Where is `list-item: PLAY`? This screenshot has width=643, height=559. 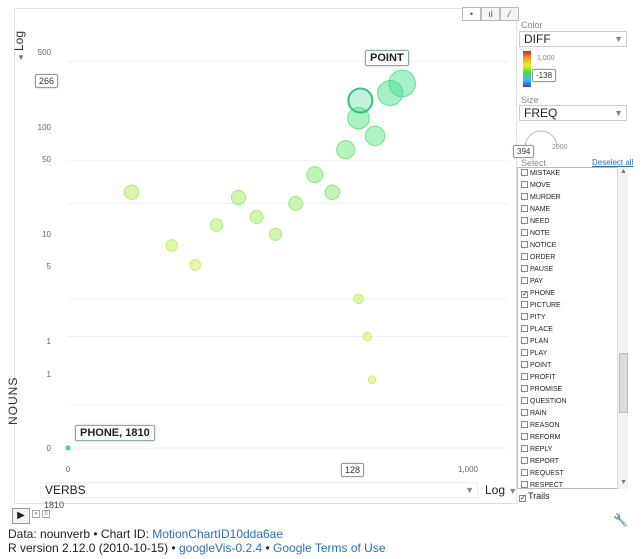
list-item: PLAY is located at coordinates (572, 354).